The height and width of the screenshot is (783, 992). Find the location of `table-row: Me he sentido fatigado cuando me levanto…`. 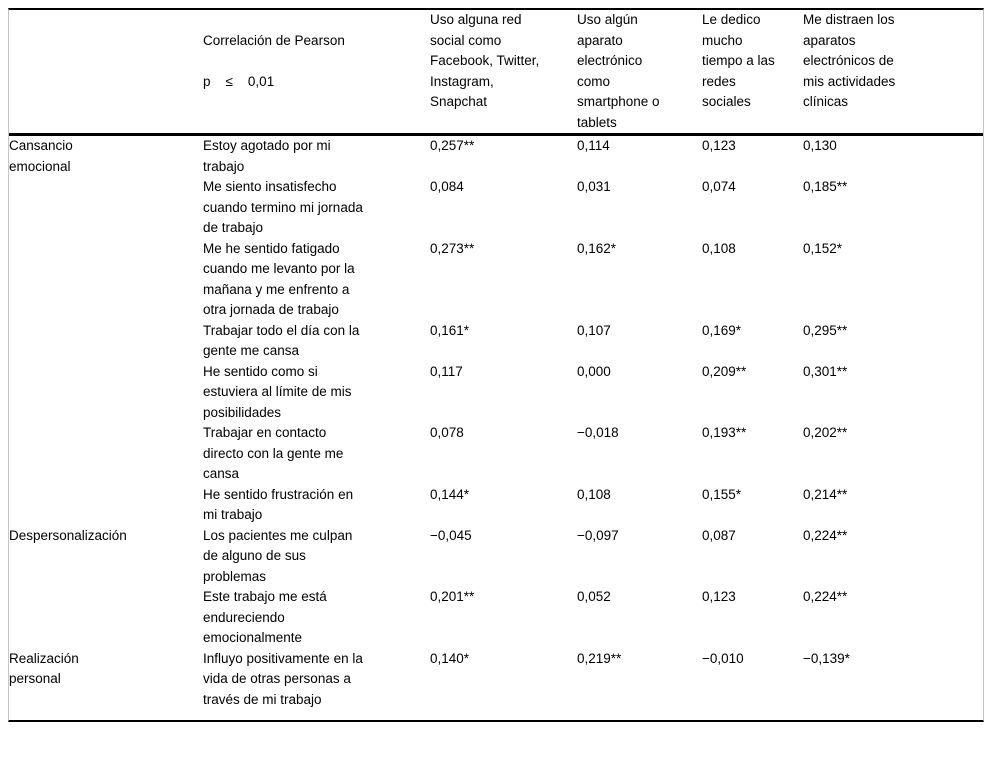

table-row: Me he sentido fatigado cuando me levanto… is located at coordinates (496, 280).